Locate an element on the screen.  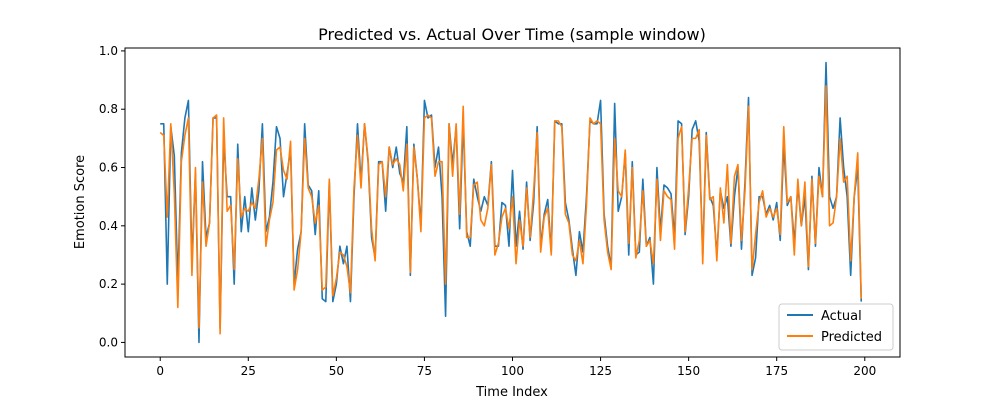
x-tick-label: 100 is located at coordinates (512, 371).